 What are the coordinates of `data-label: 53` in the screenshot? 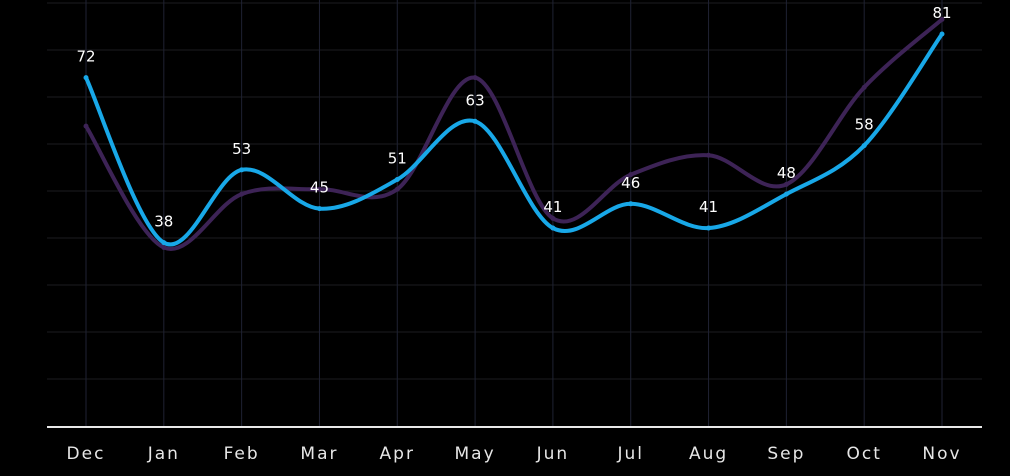 It's located at (241, 149).